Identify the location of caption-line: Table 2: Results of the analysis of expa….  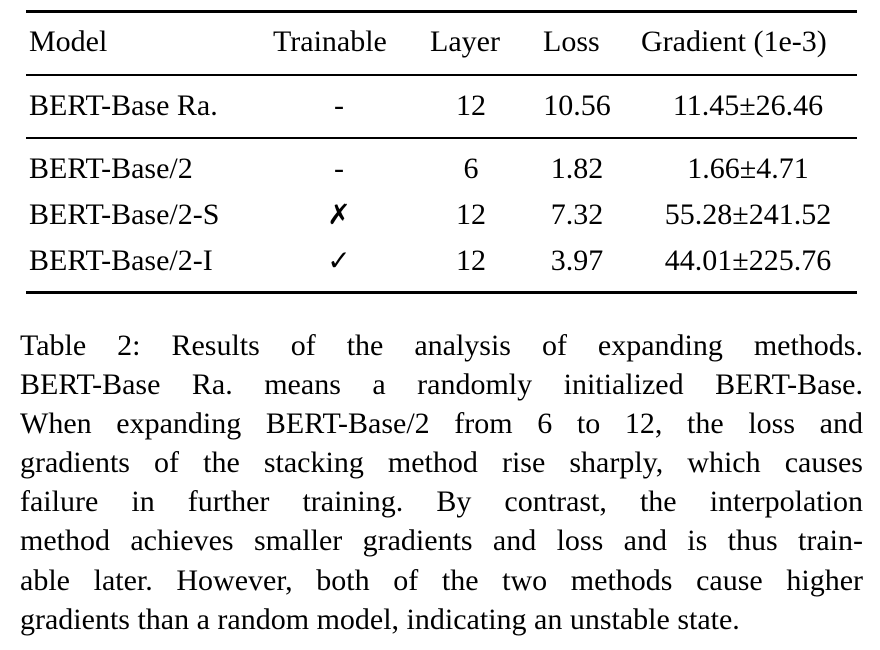
(441, 345).